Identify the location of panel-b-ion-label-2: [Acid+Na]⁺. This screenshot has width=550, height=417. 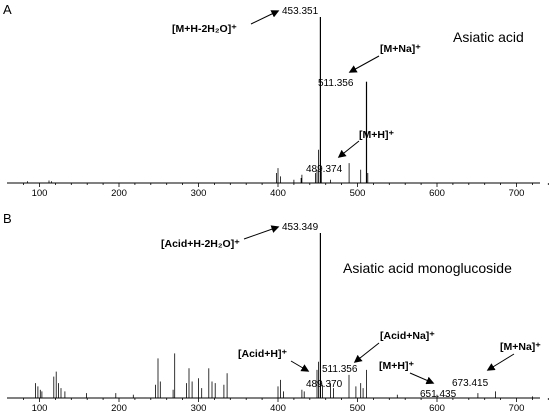
(407, 336).